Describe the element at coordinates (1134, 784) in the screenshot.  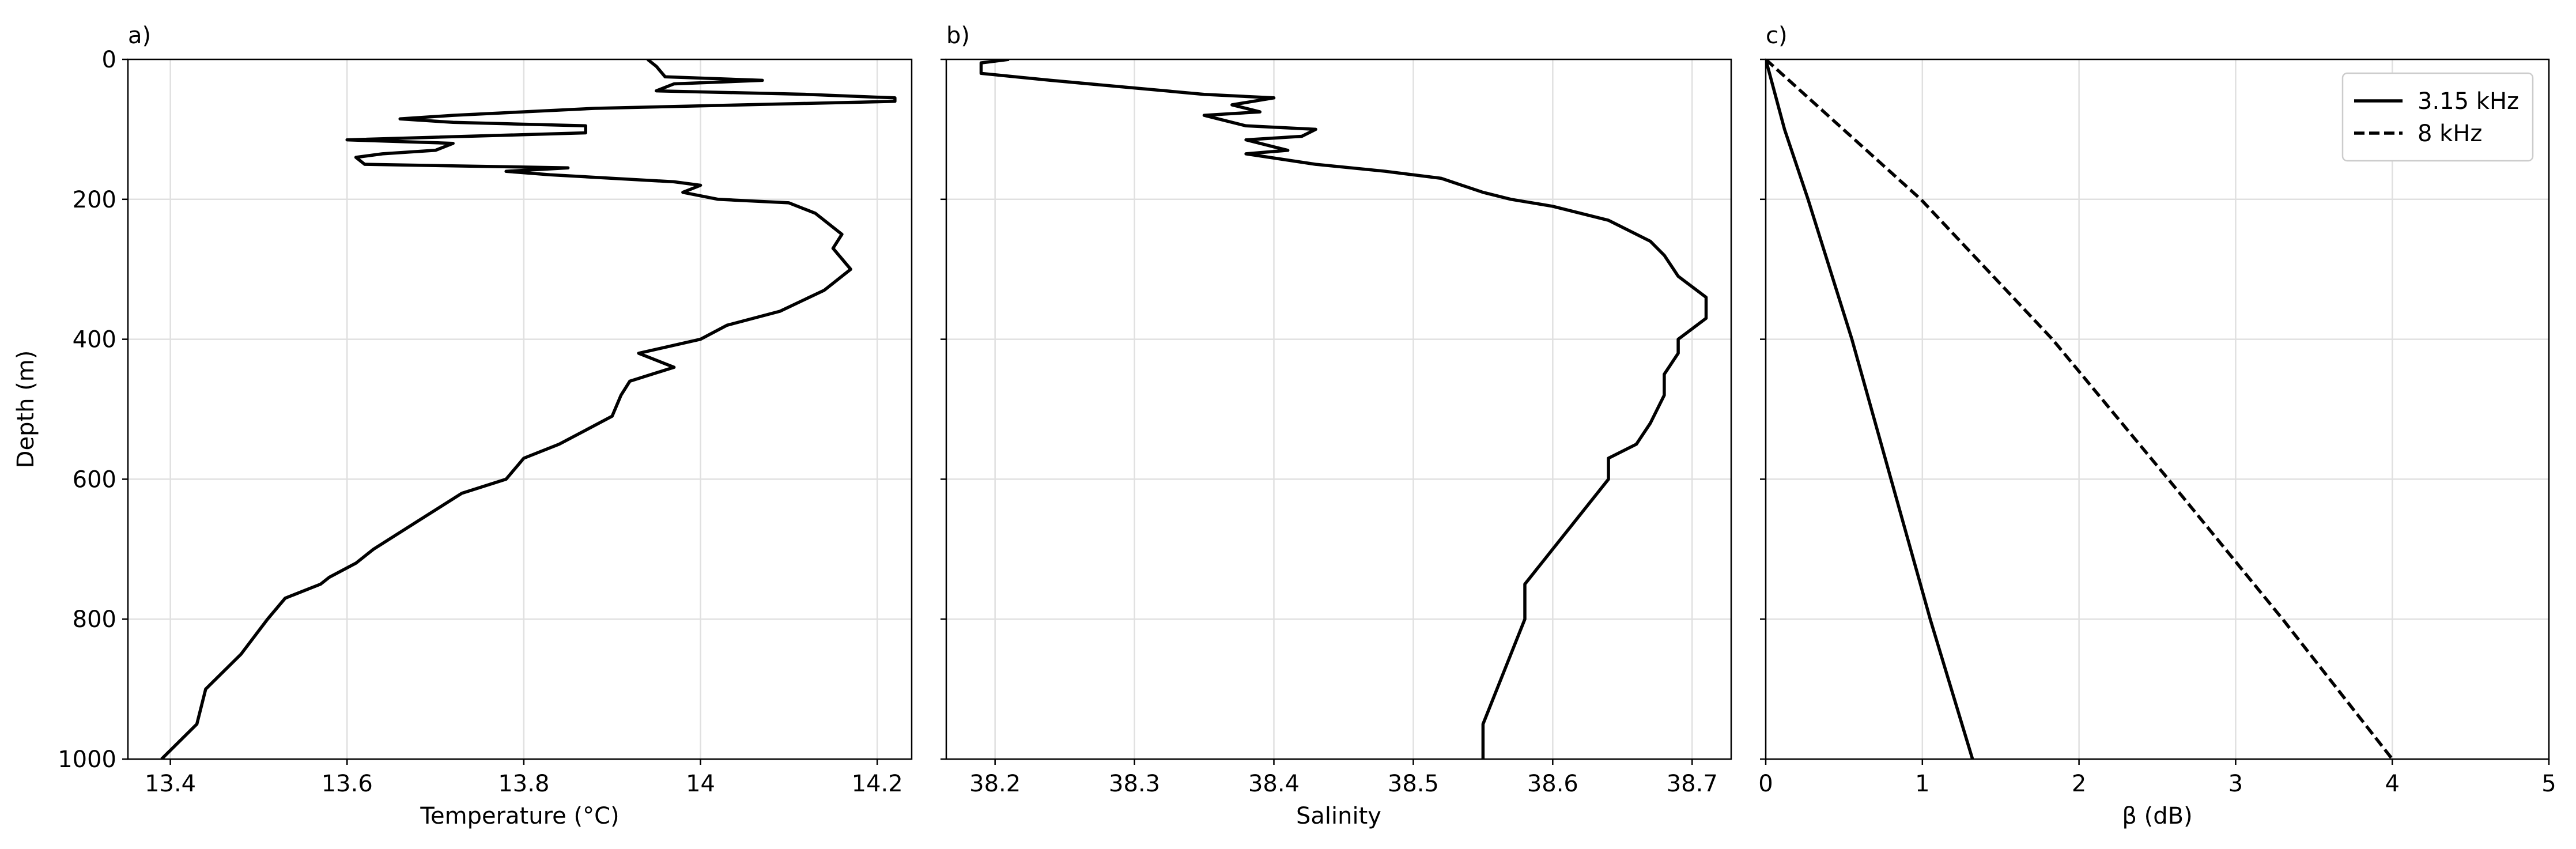
I see `x-tick-label: 38.3` at that location.